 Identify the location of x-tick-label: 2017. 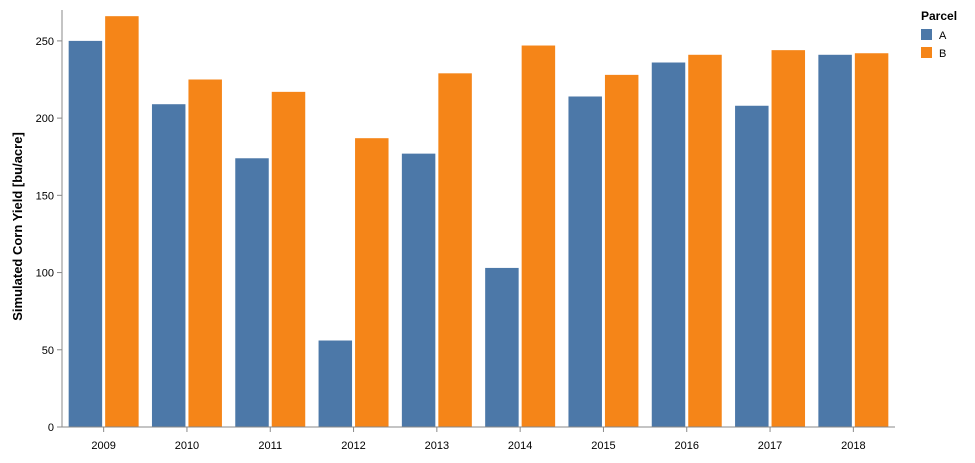
(770, 446).